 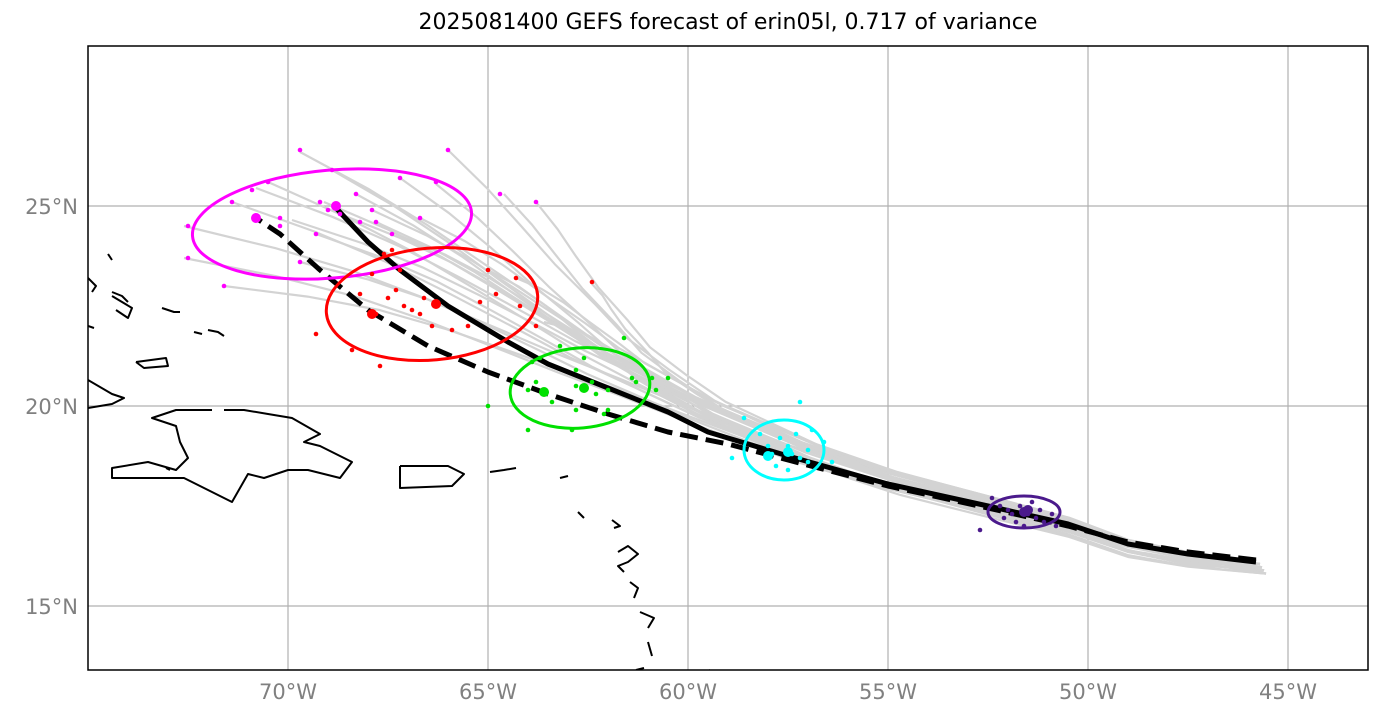 What do you see at coordinates (544, 392) in the screenshot?
I see `mean-marker-day3` at bounding box center [544, 392].